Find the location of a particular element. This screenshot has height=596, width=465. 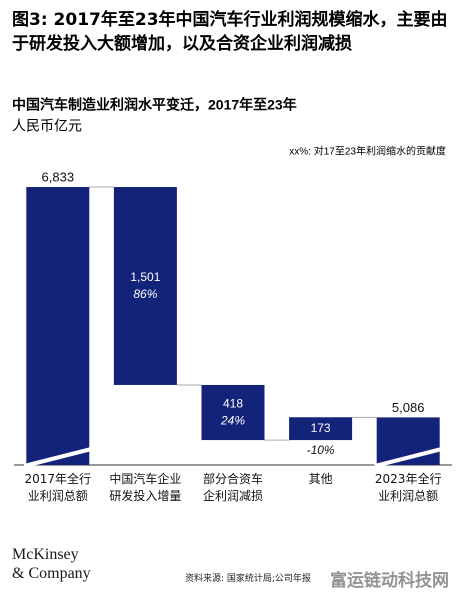

unit-label: 人民币亿元 is located at coordinates (47, 126).